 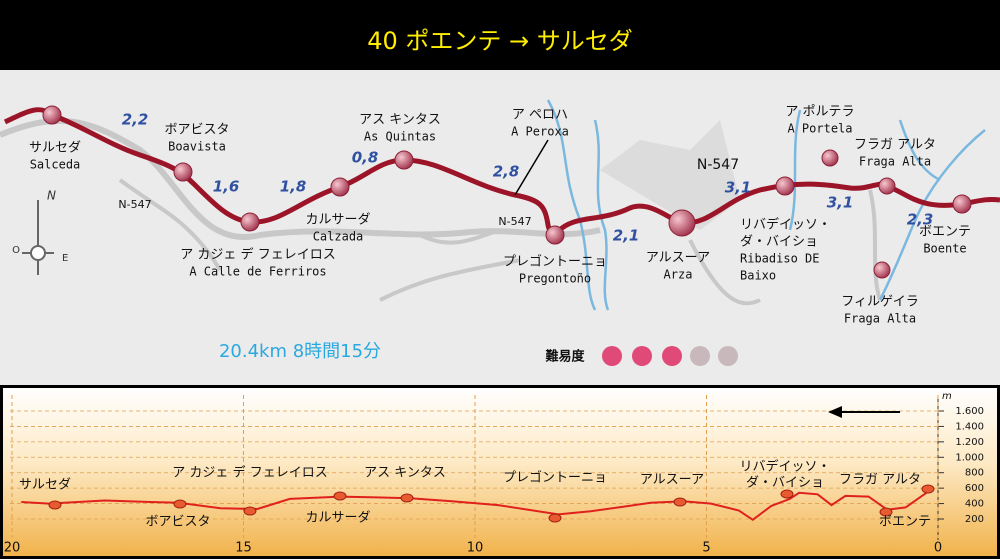 What do you see at coordinates (920, 220) in the screenshot?
I see `segment-distance: 2,3` at bounding box center [920, 220].